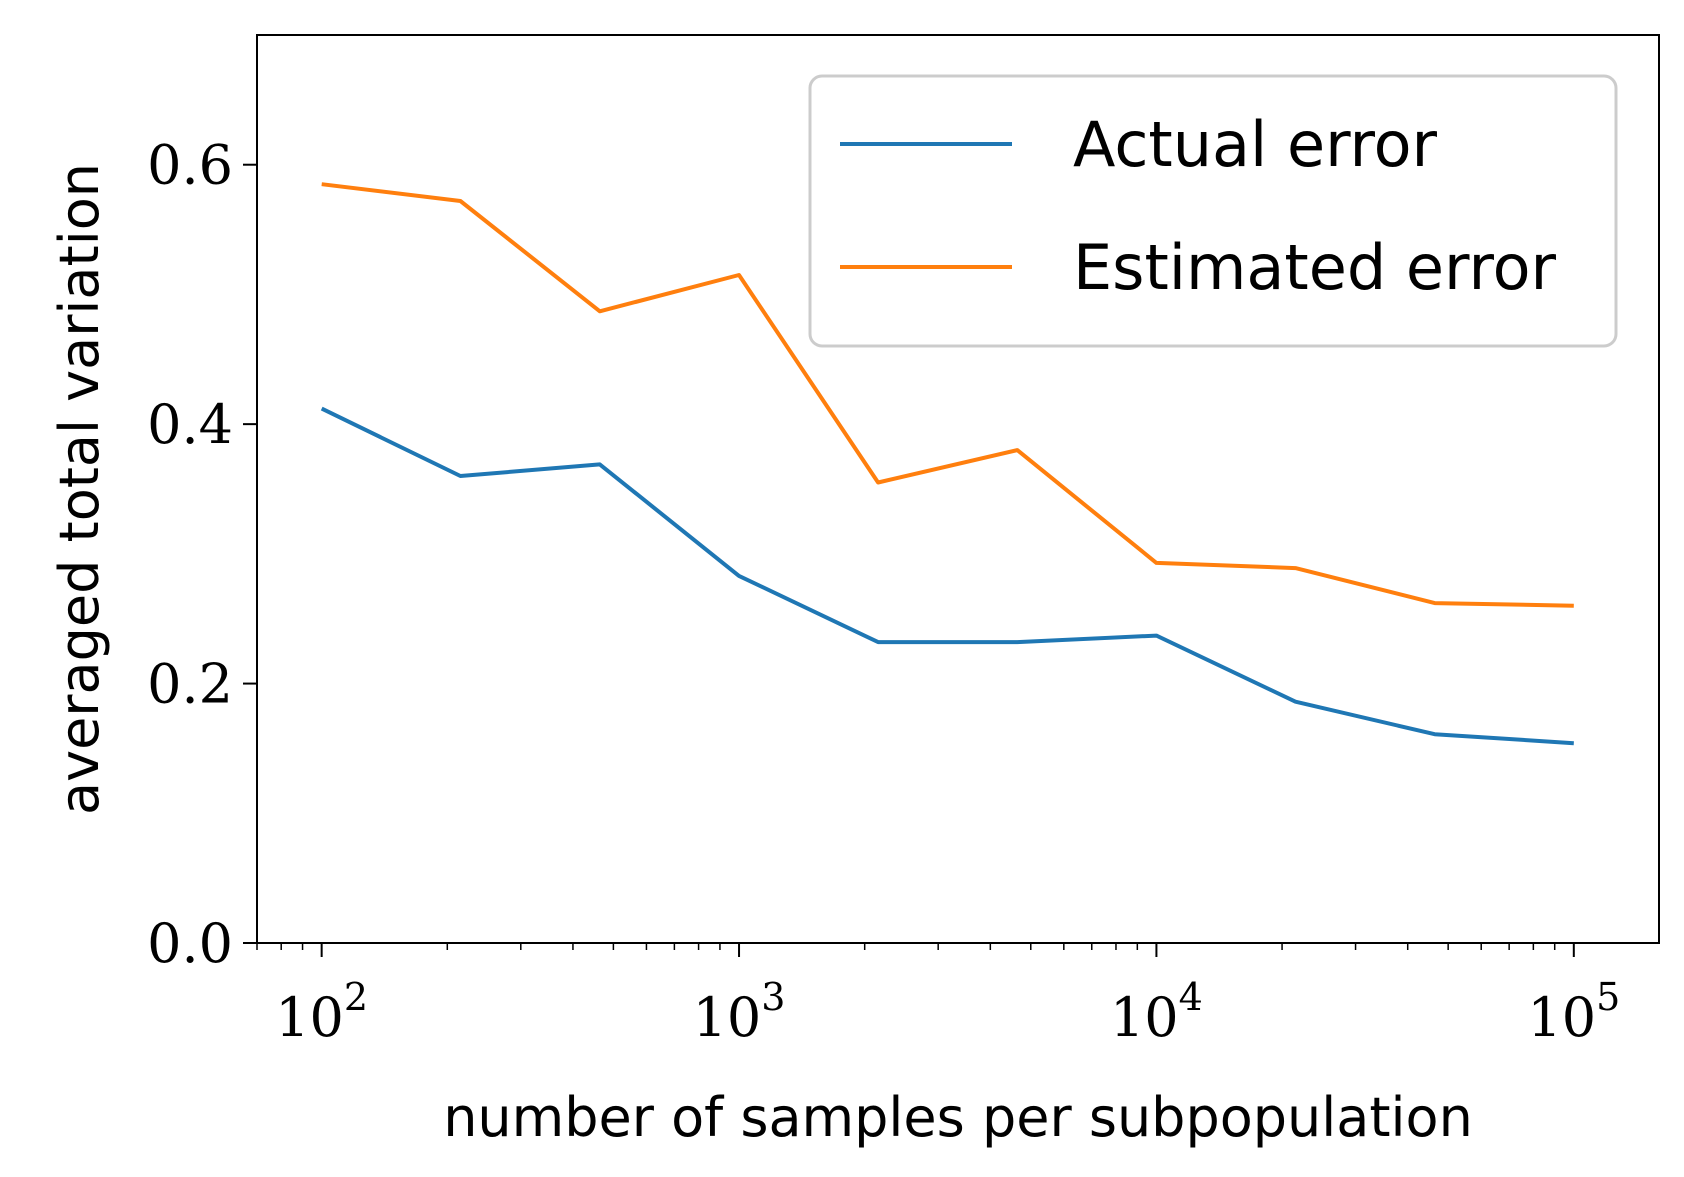 Image resolution: width=1684 pixels, height=1177 pixels. I want to click on y-axis-ticks: 0.0 0.2 0.4 0.6, so click(202, 554).